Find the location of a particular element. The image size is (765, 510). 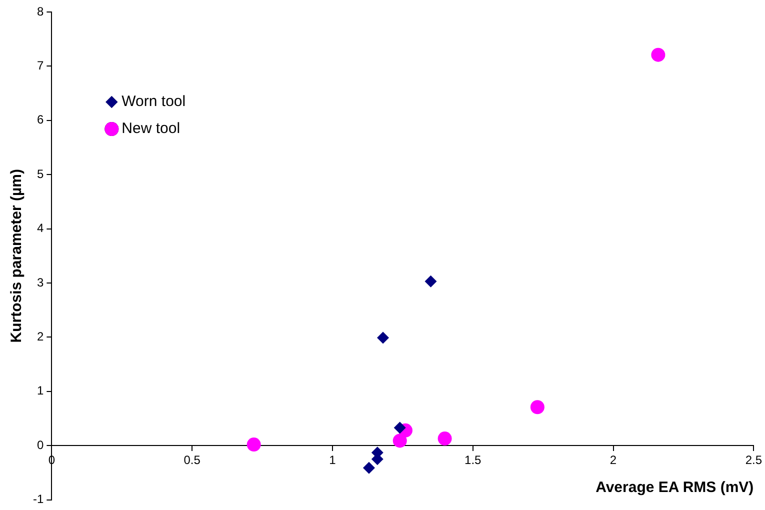

y-tick-label: 8 is located at coordinates (40, 11).